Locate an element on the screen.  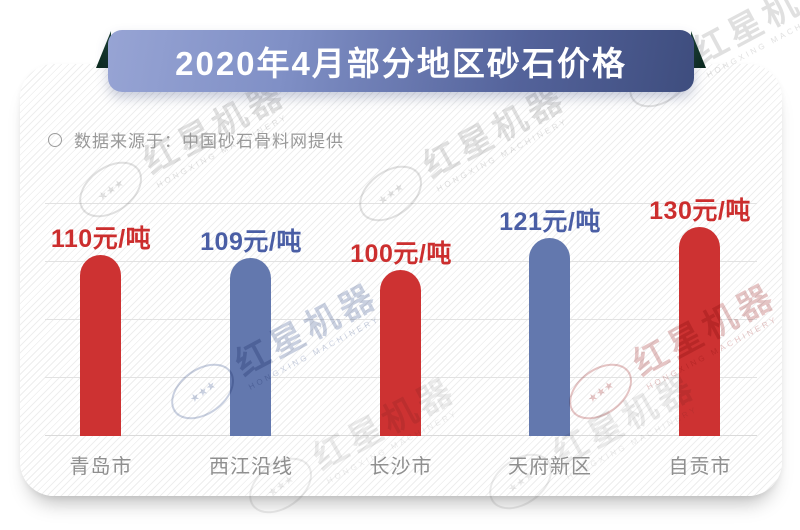
bar-qingdao is located at coordinates (100, 345).